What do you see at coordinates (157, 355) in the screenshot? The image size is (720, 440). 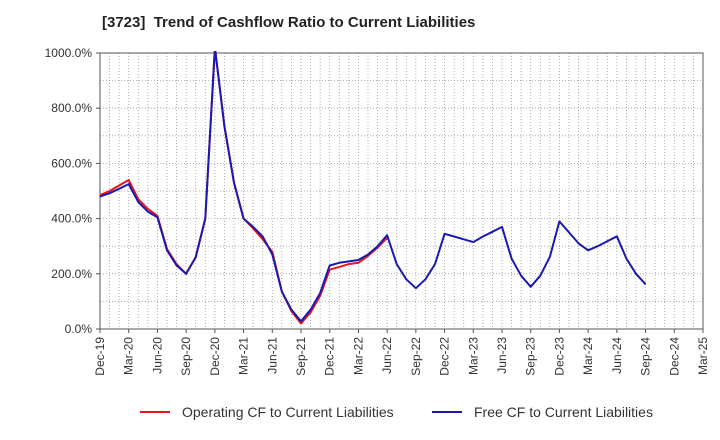 I see `x-tick-label: Jun-20` at bounding box center [157, 355].